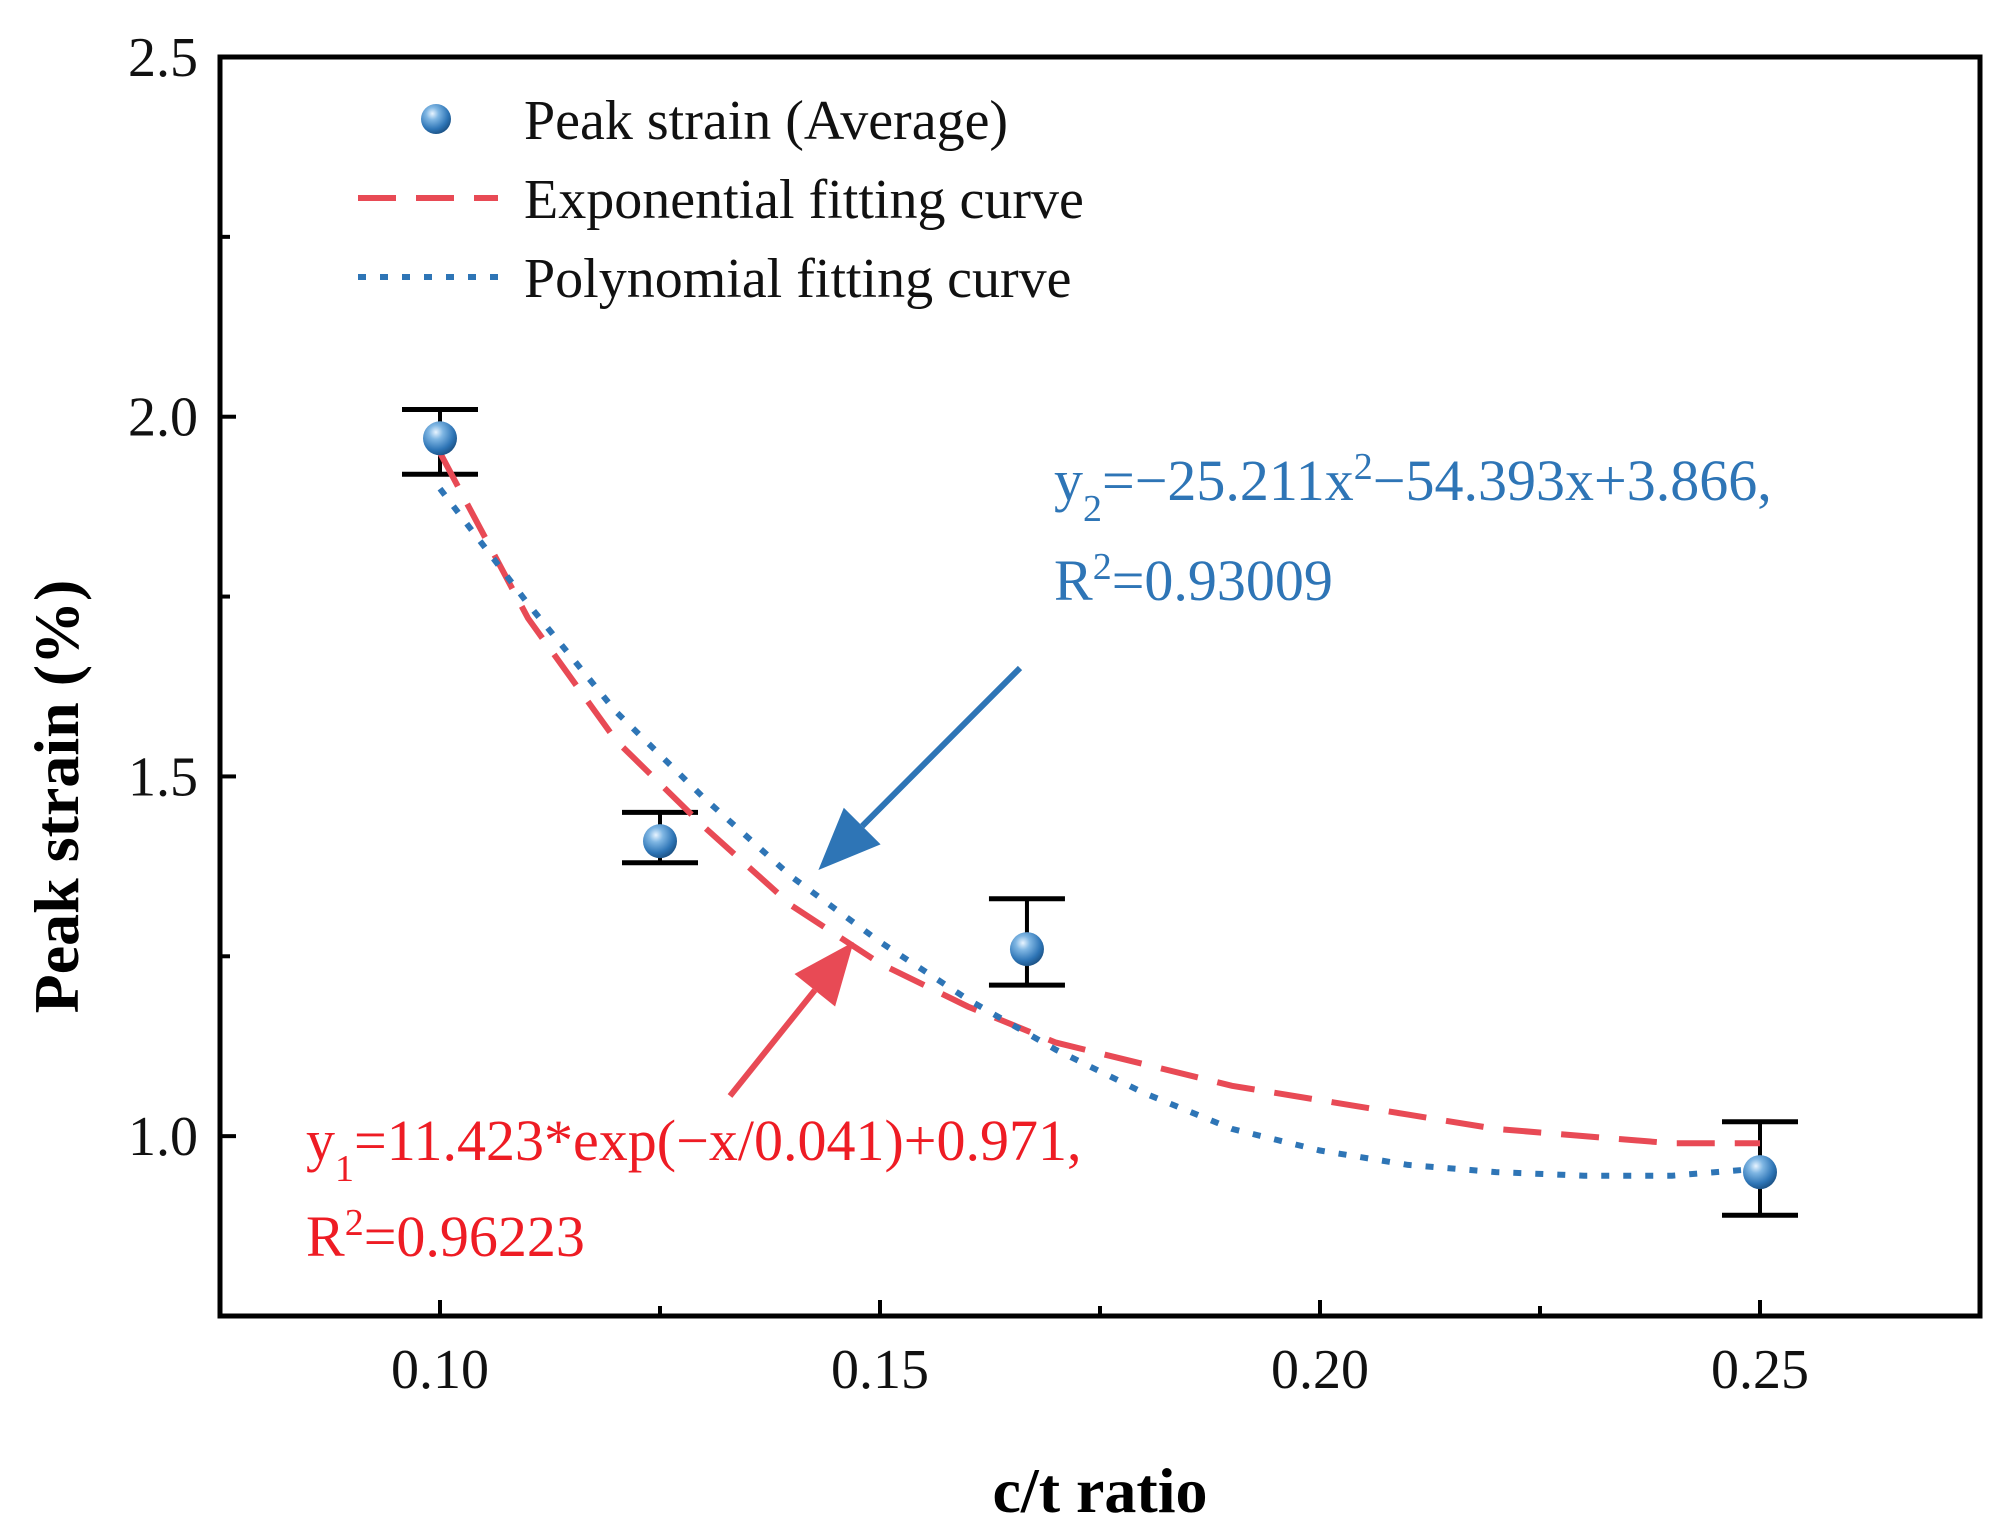  I want to click on y-axis-title: Peak strain (%), so click(56, 797).